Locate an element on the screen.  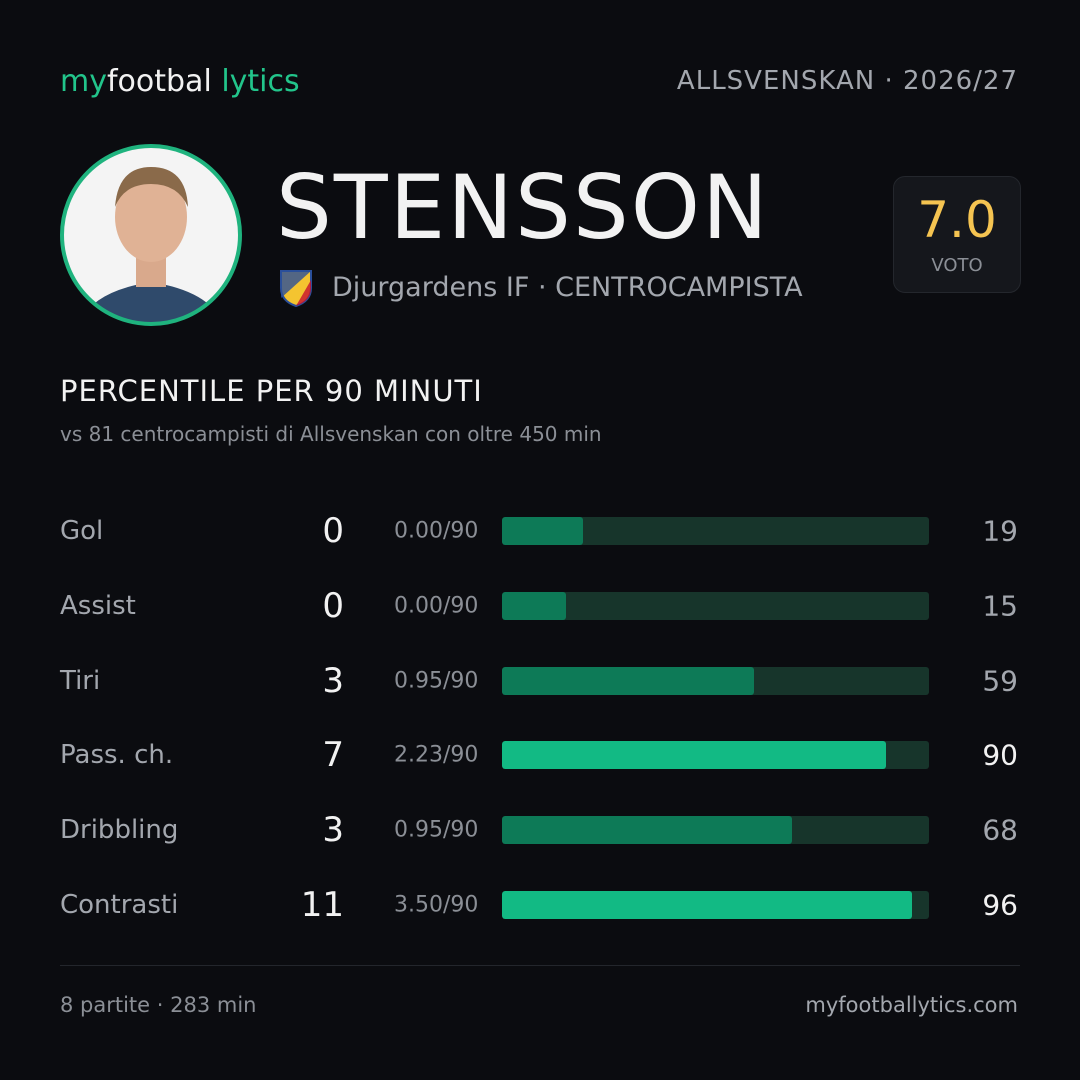
row-label: Tiri is located at coordinates (80, 680).